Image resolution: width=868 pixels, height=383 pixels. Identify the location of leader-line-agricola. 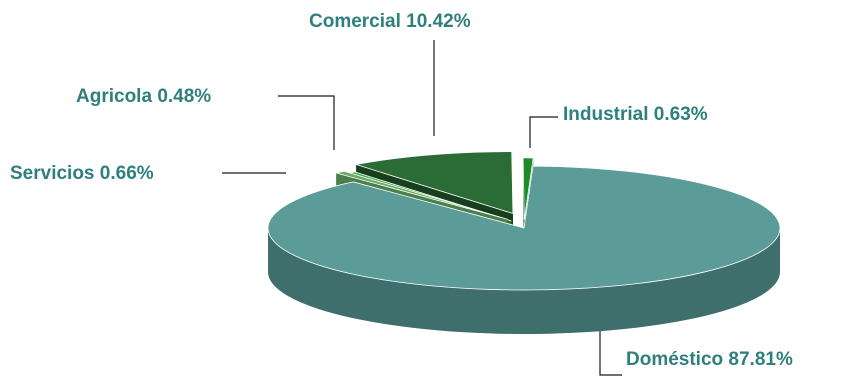
(306, 122).